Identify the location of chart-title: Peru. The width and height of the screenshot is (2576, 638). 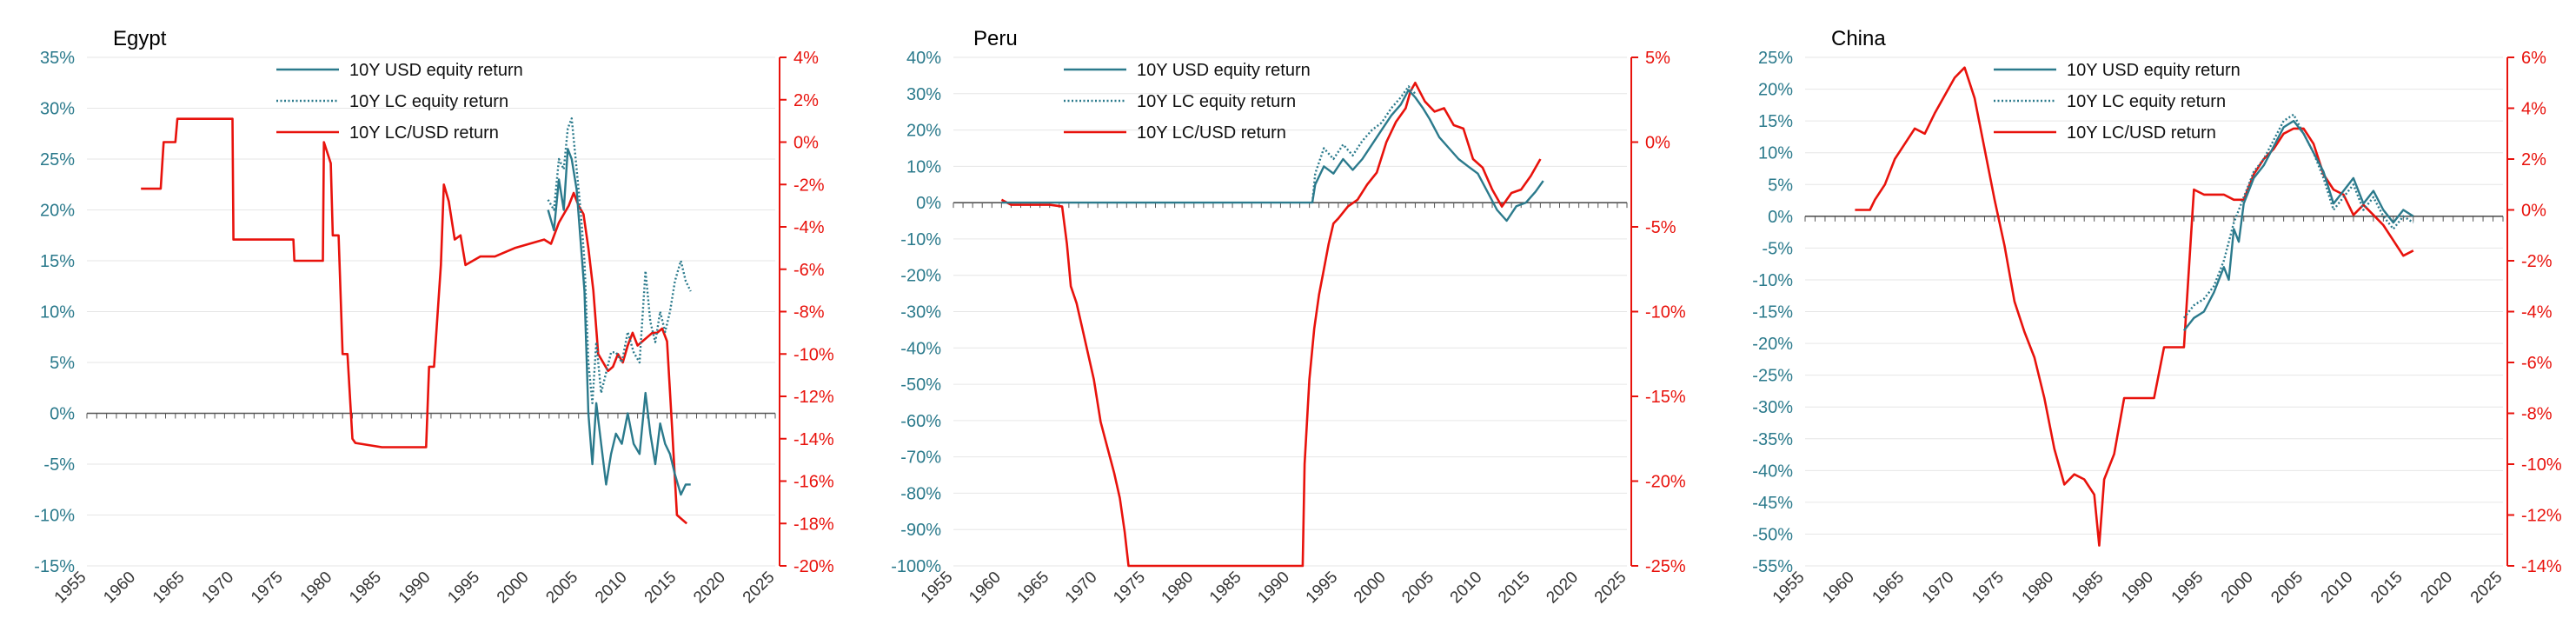
(995, 38).